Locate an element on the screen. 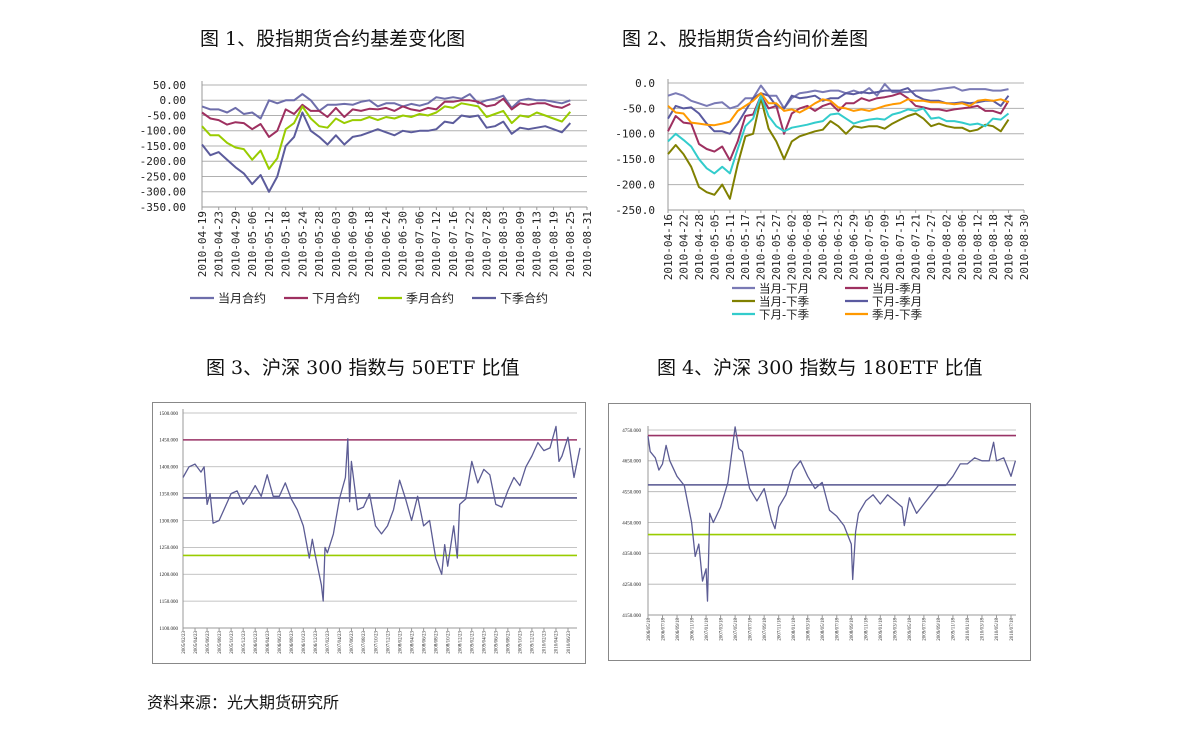 The height and width of the screenshot is (731, 1190). y-tick-label: 4150.000 is located at coordinates (631, 616).